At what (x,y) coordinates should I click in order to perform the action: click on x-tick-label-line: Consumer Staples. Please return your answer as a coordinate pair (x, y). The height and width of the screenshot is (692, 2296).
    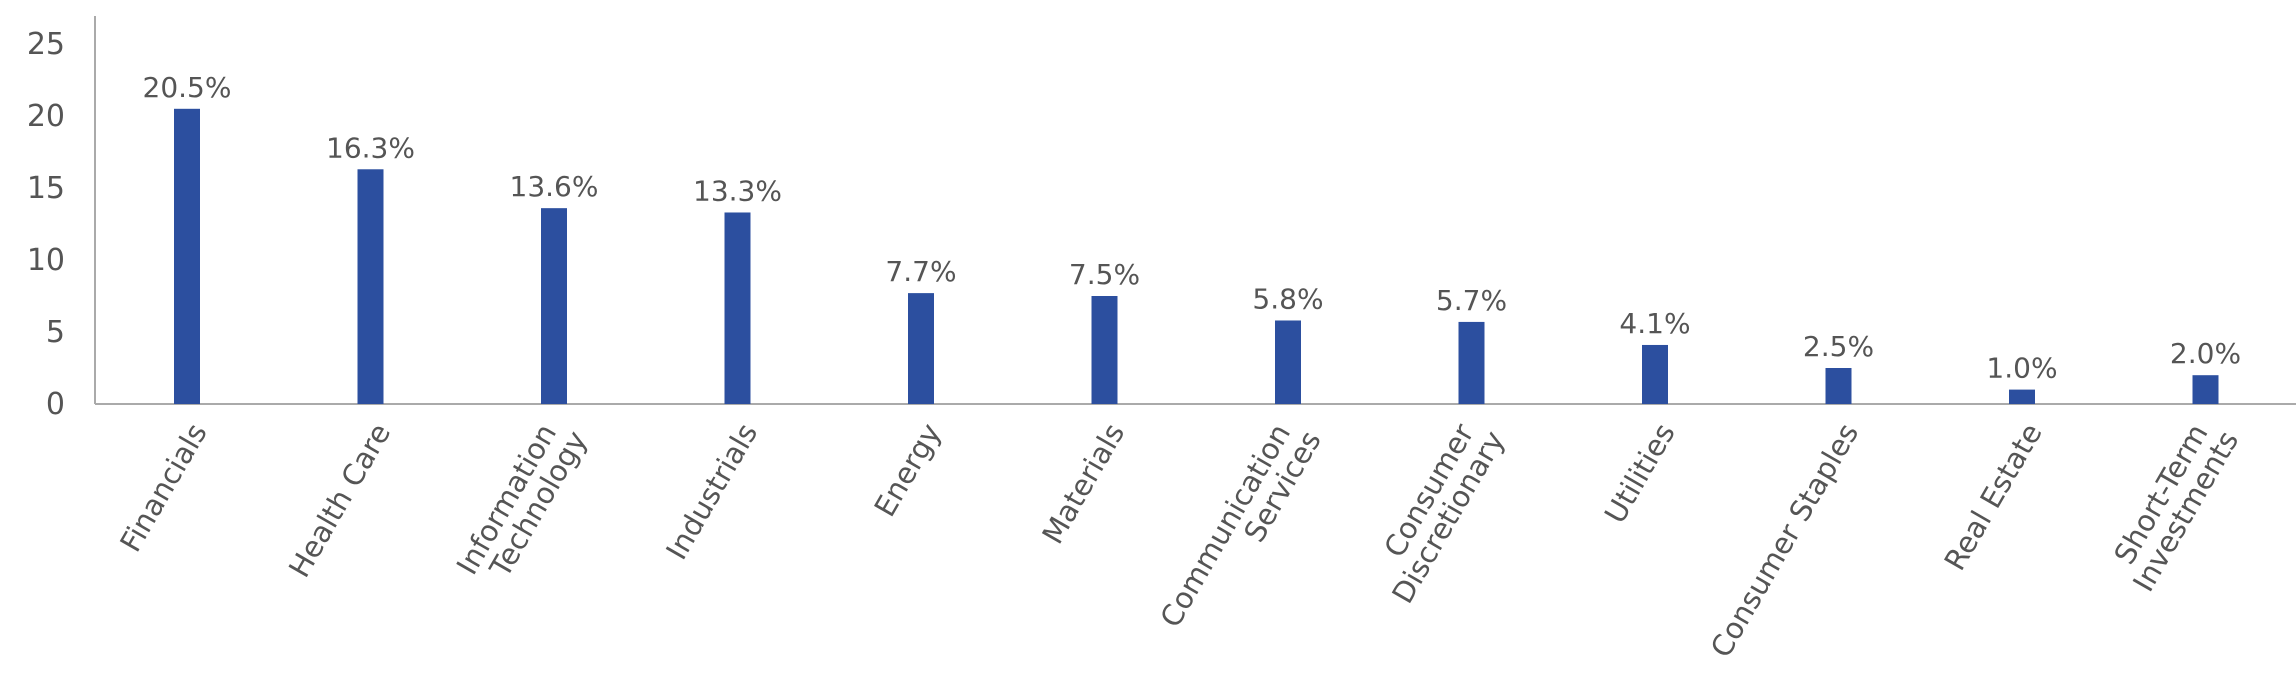
    Looking at the image, I should click on (1784, 541).